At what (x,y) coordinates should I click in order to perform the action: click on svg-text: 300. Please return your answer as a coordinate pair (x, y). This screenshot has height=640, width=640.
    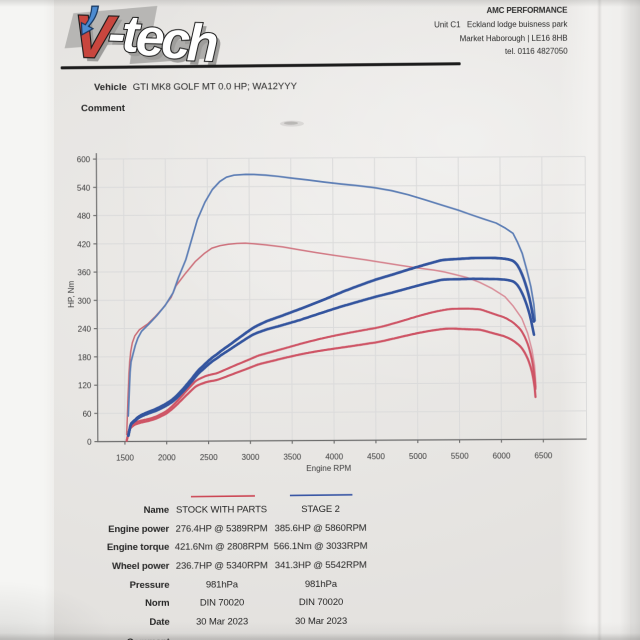
    Looking at the image, I should click on (85, 301).